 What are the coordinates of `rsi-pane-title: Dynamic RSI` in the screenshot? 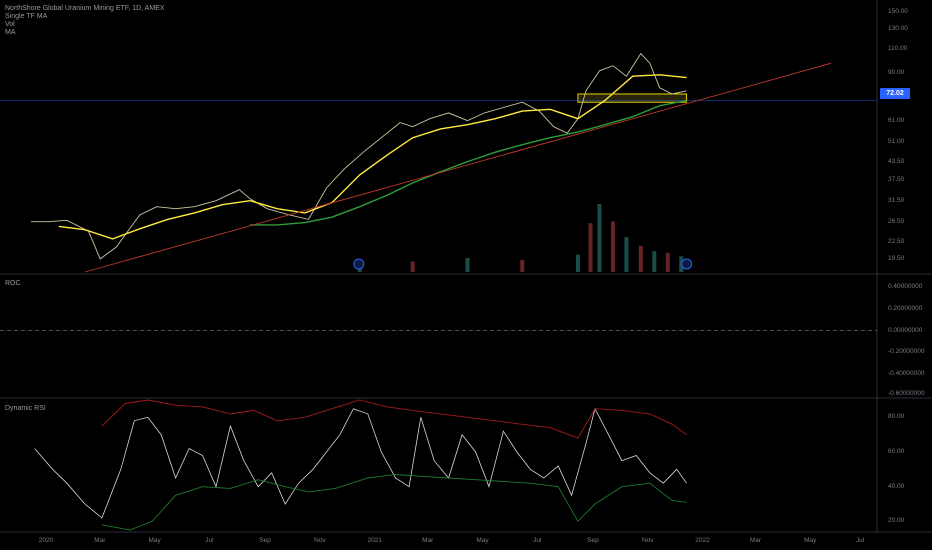 It's located at (25, 408).